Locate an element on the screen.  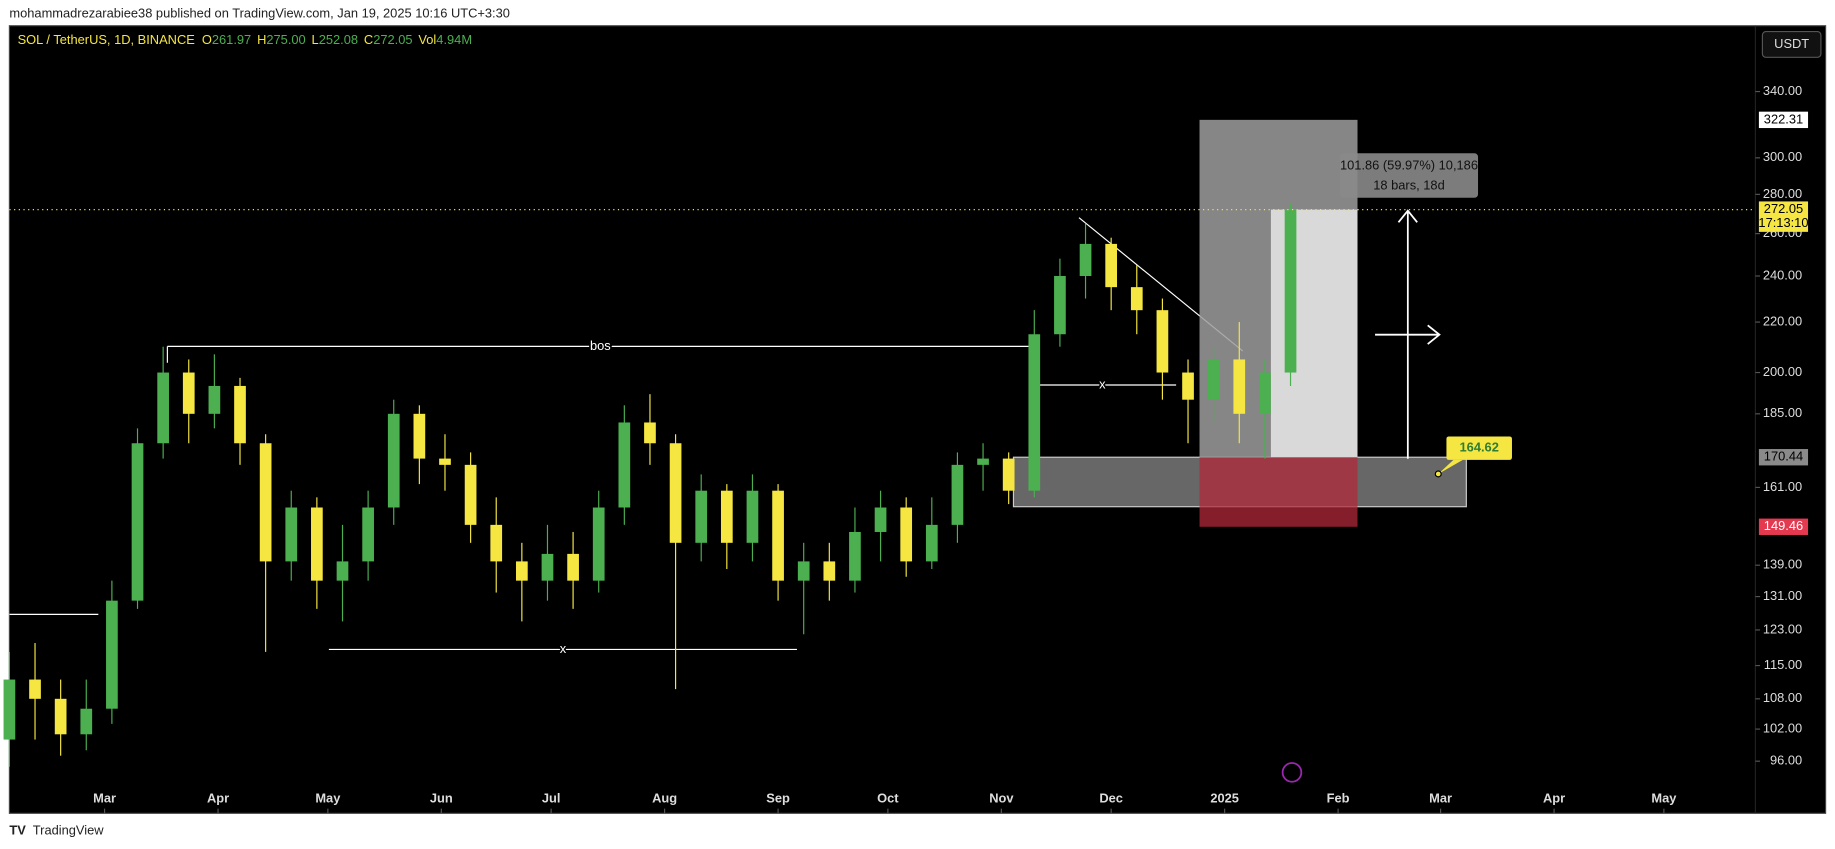
measure-box is located at coordinates (1409, 175).